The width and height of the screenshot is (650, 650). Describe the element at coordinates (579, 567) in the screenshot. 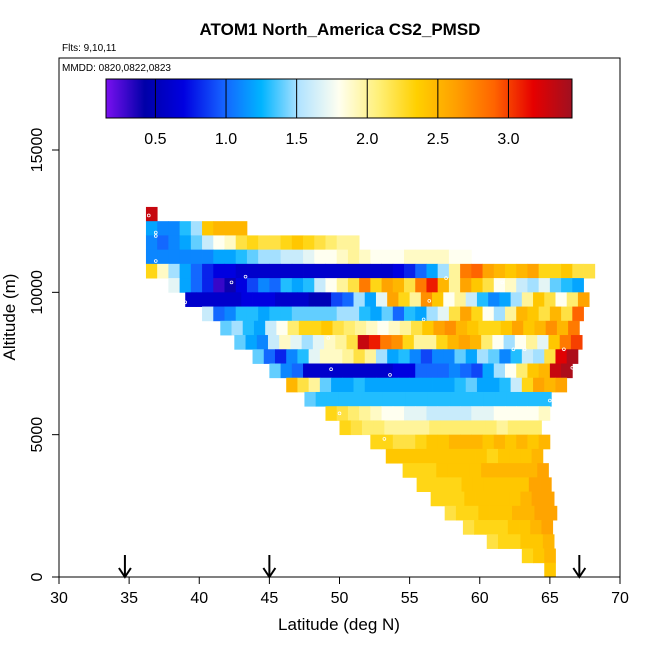

I see `down-arrow-icon` at that location.